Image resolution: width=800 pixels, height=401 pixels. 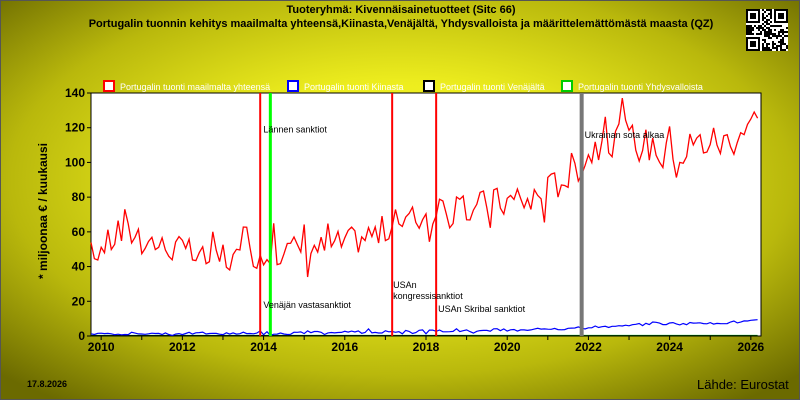 What do you see at coordinates (78, 214) in the screenshot?
I see `y-axis: 0 20 40 60 80 100 120 140` at bounding box center [78, 214].